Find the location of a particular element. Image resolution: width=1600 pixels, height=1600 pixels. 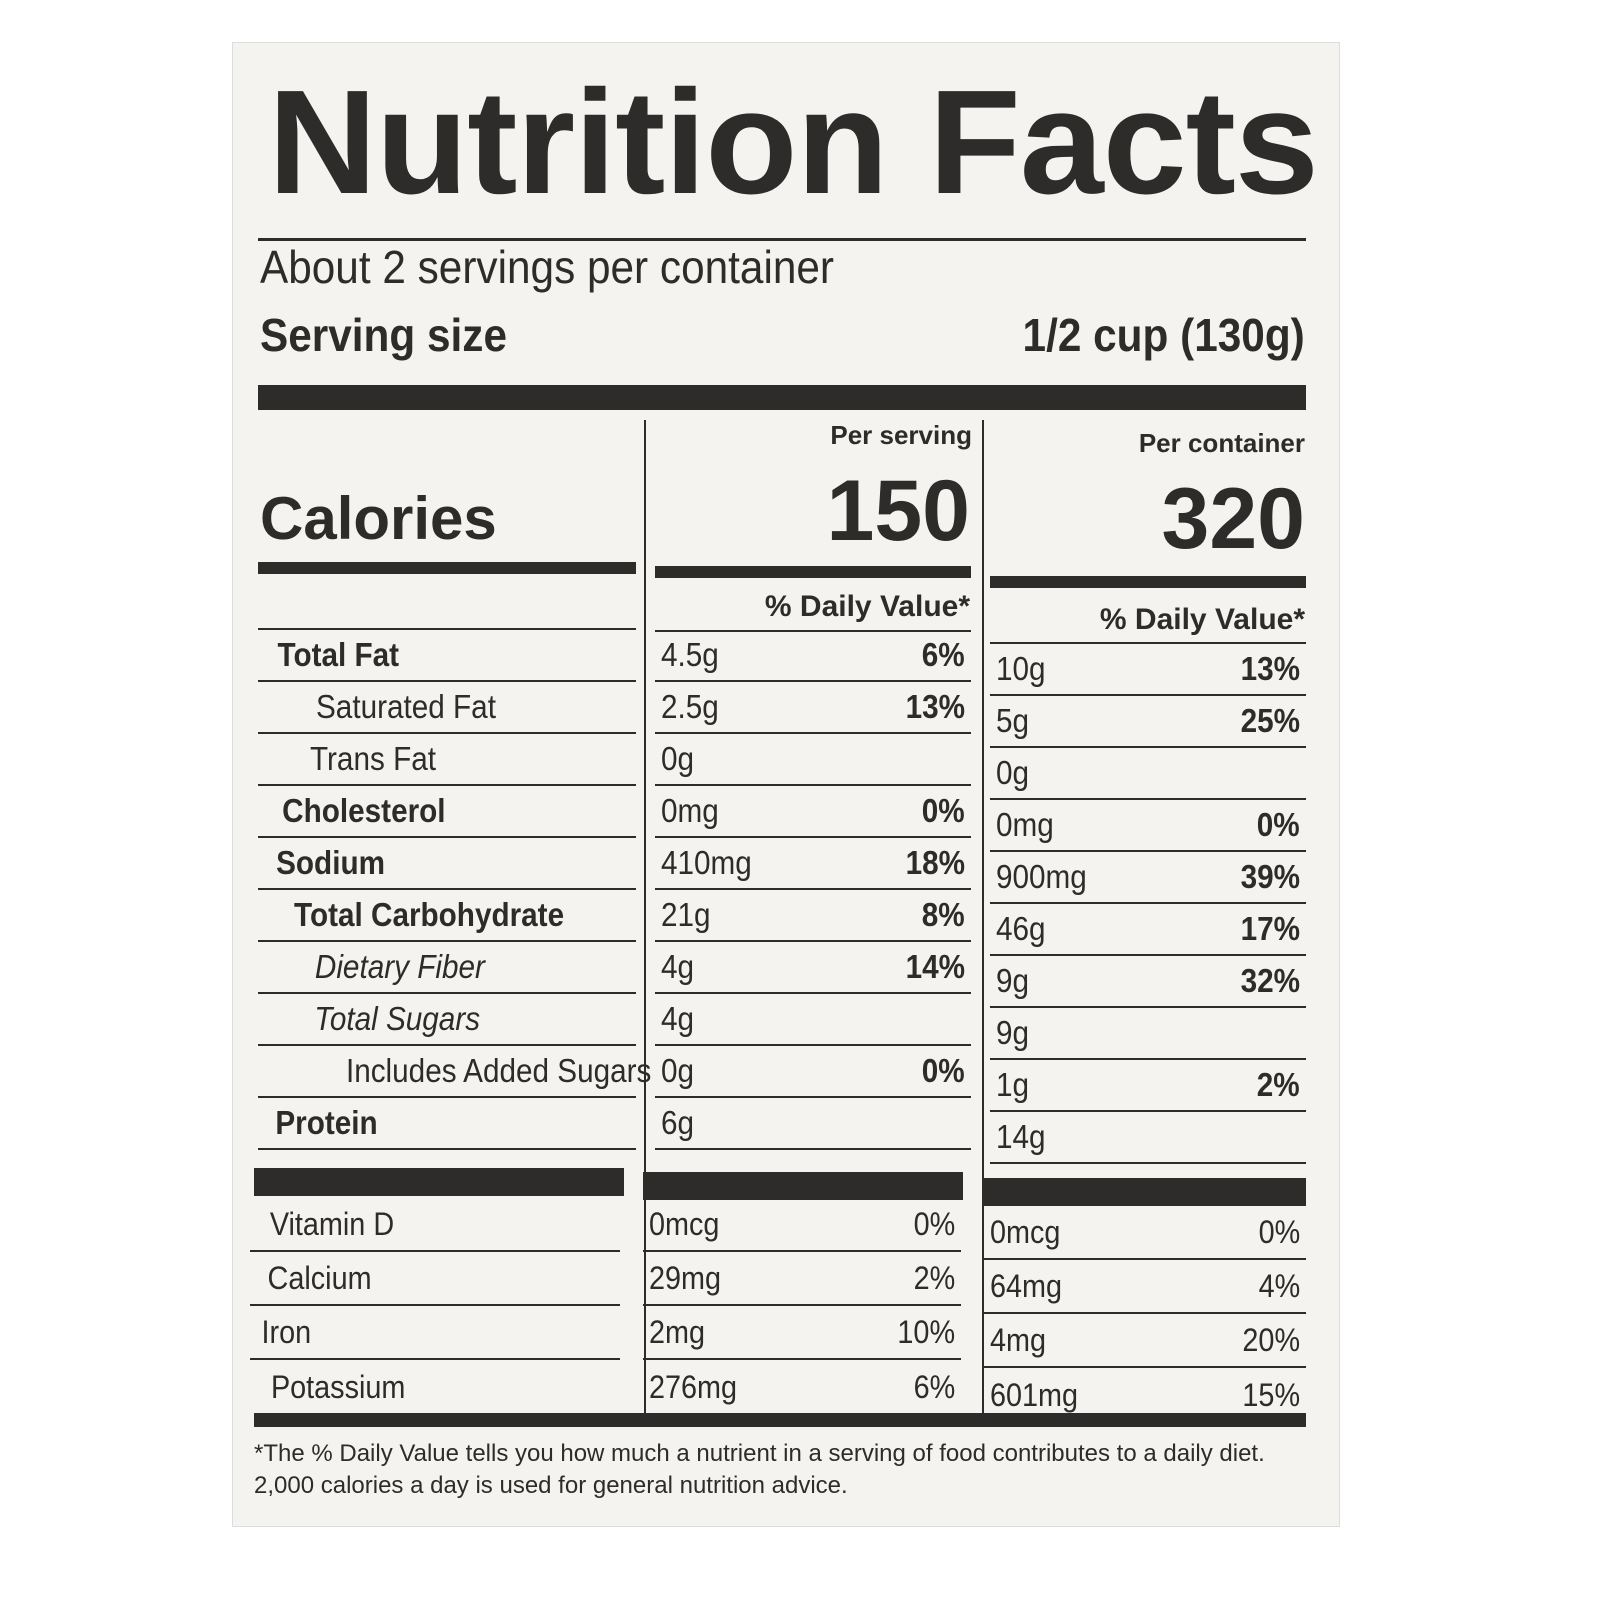

calories-per-serving: 150 is located at coordinates (898, 511).